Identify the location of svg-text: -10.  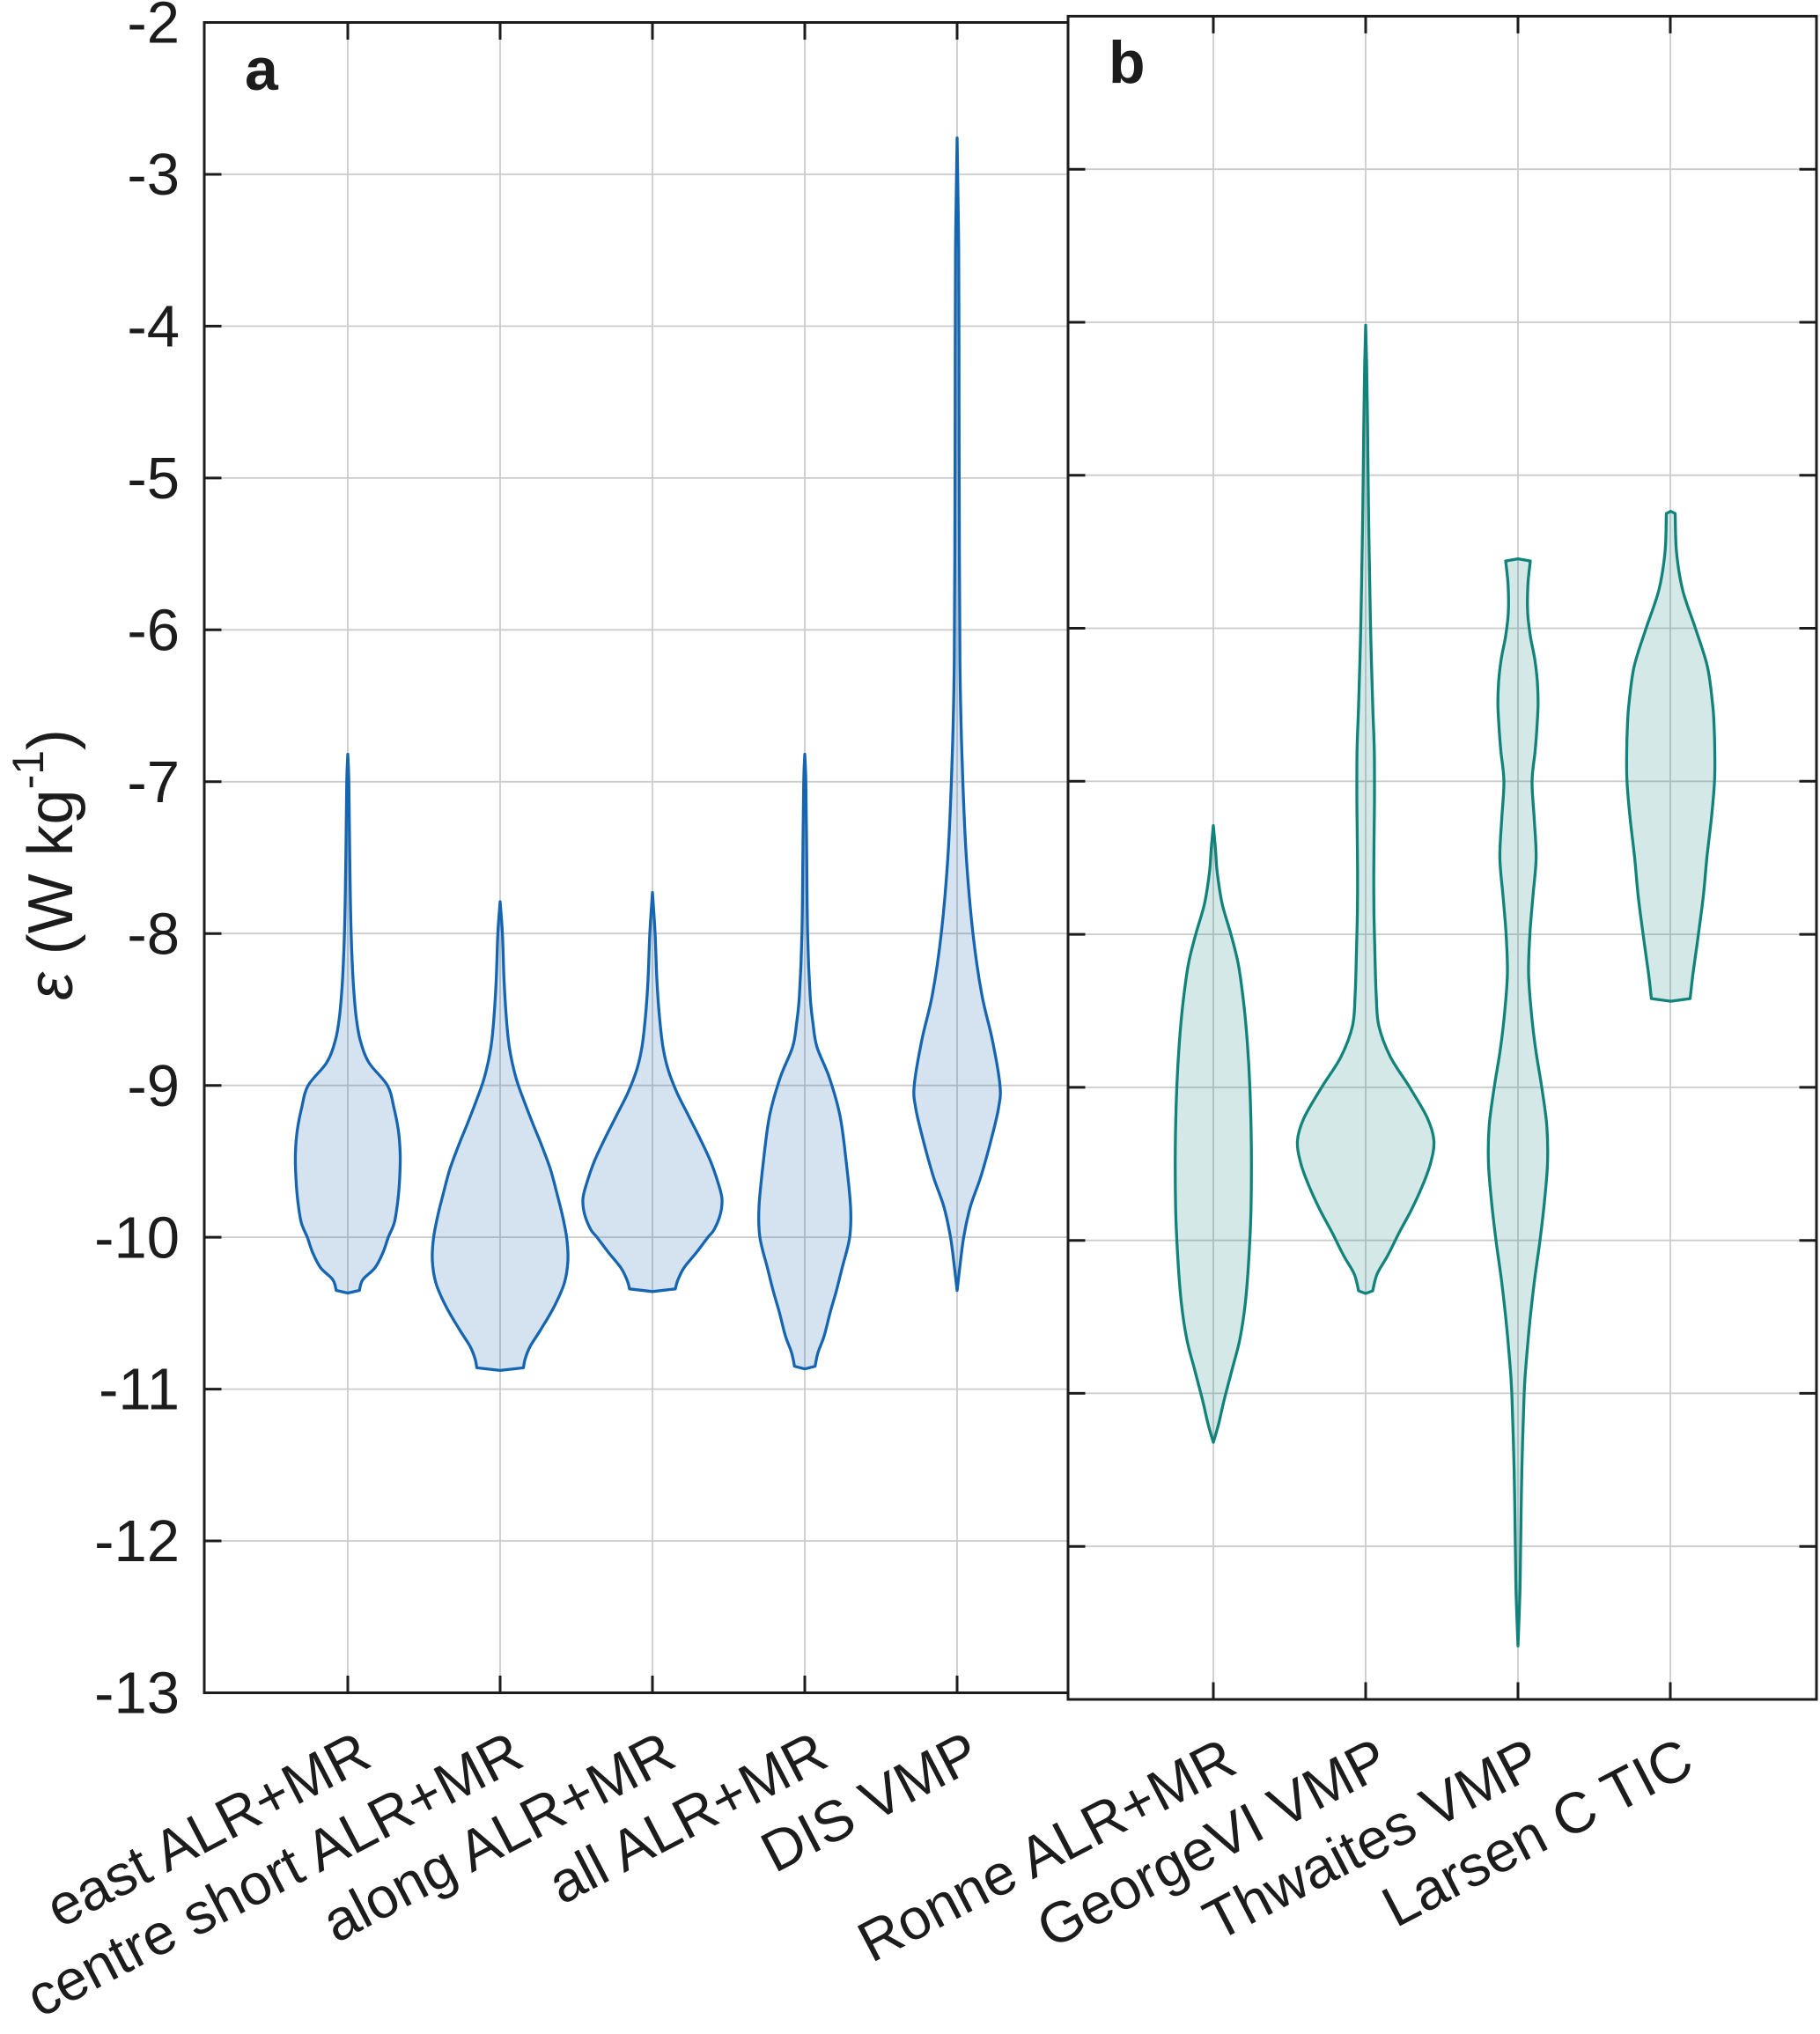
(137, 1238).